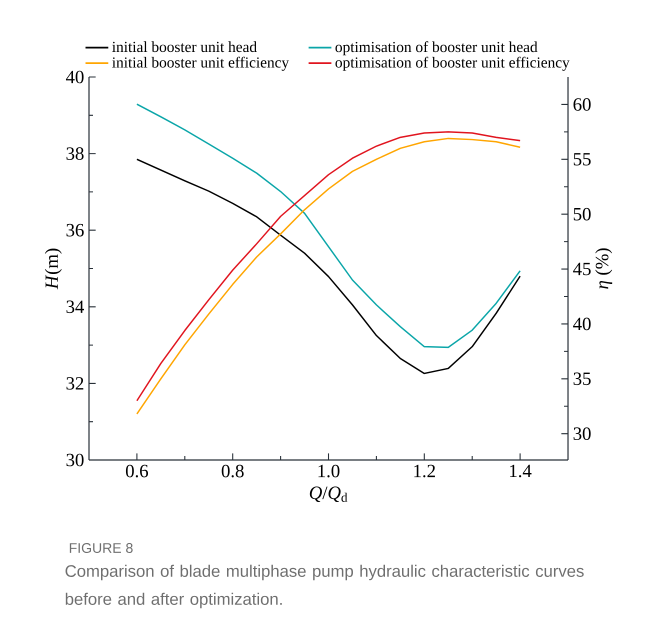  What do you see at coordinates (137, 471) in the screenshot?
I see `x-tick-label: 0.6` at bounding box center [137, 471].